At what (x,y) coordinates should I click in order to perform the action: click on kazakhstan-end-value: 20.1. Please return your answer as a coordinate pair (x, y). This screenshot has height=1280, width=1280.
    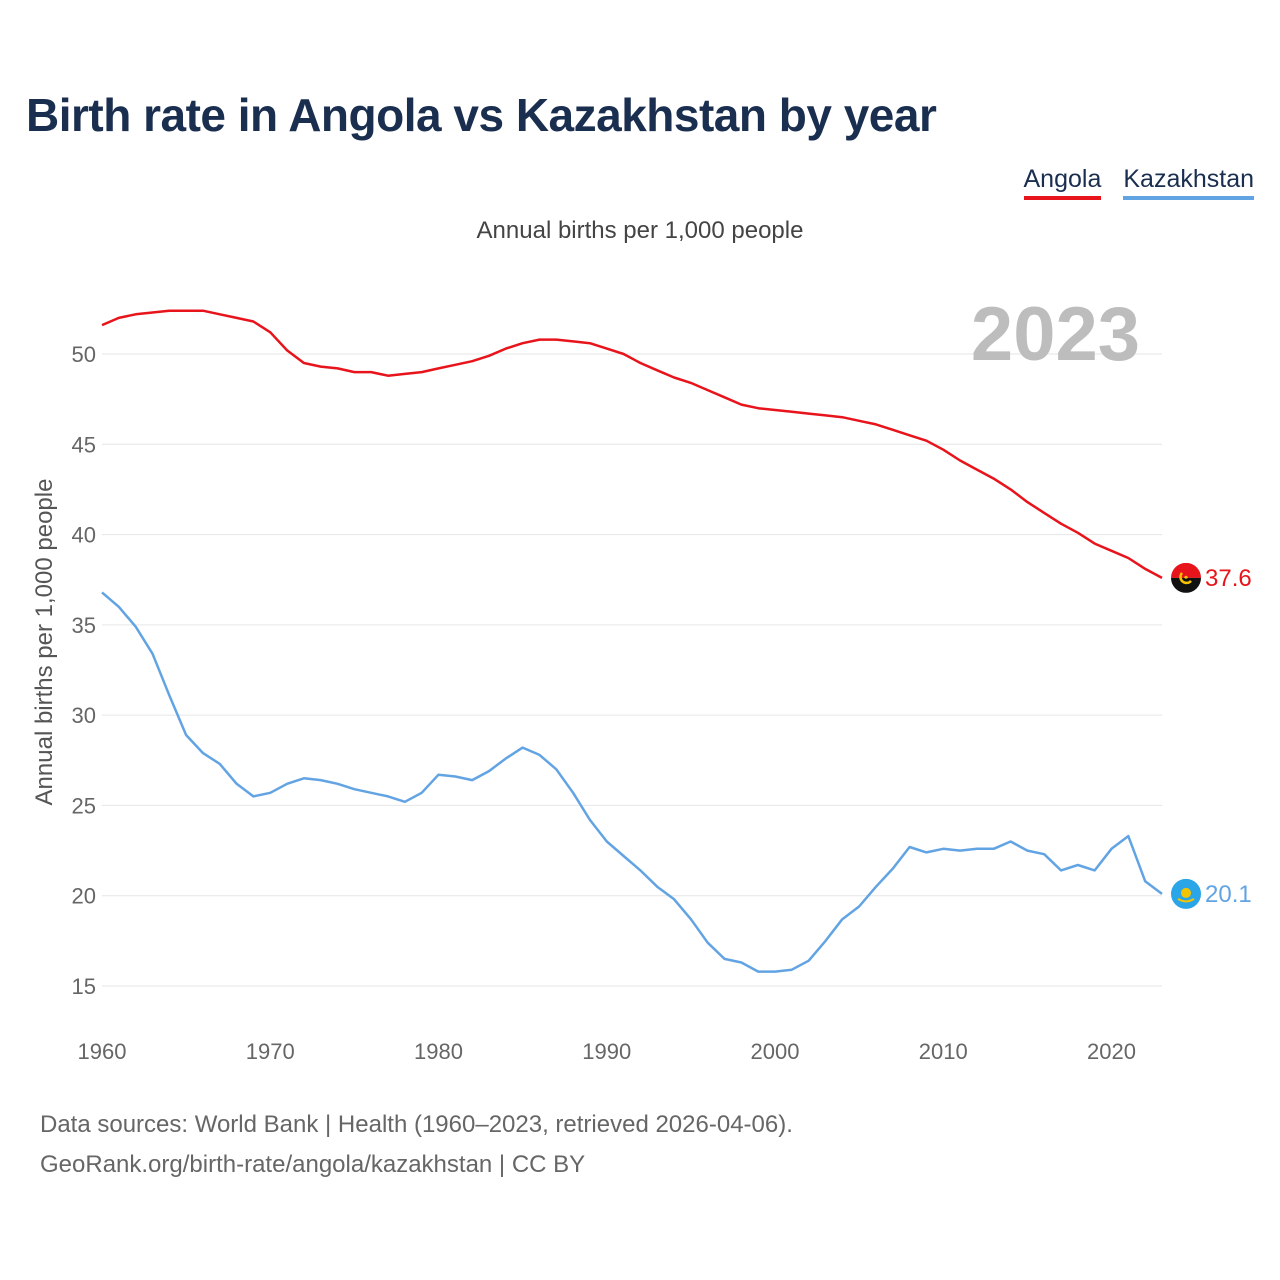
    Looking at the image, I should click on (1228, 894).